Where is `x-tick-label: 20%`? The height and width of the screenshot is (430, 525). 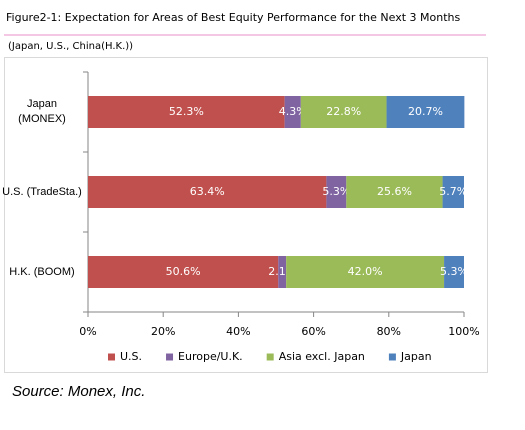
x-tick-label: 20% is located at coordinates (163, 331).